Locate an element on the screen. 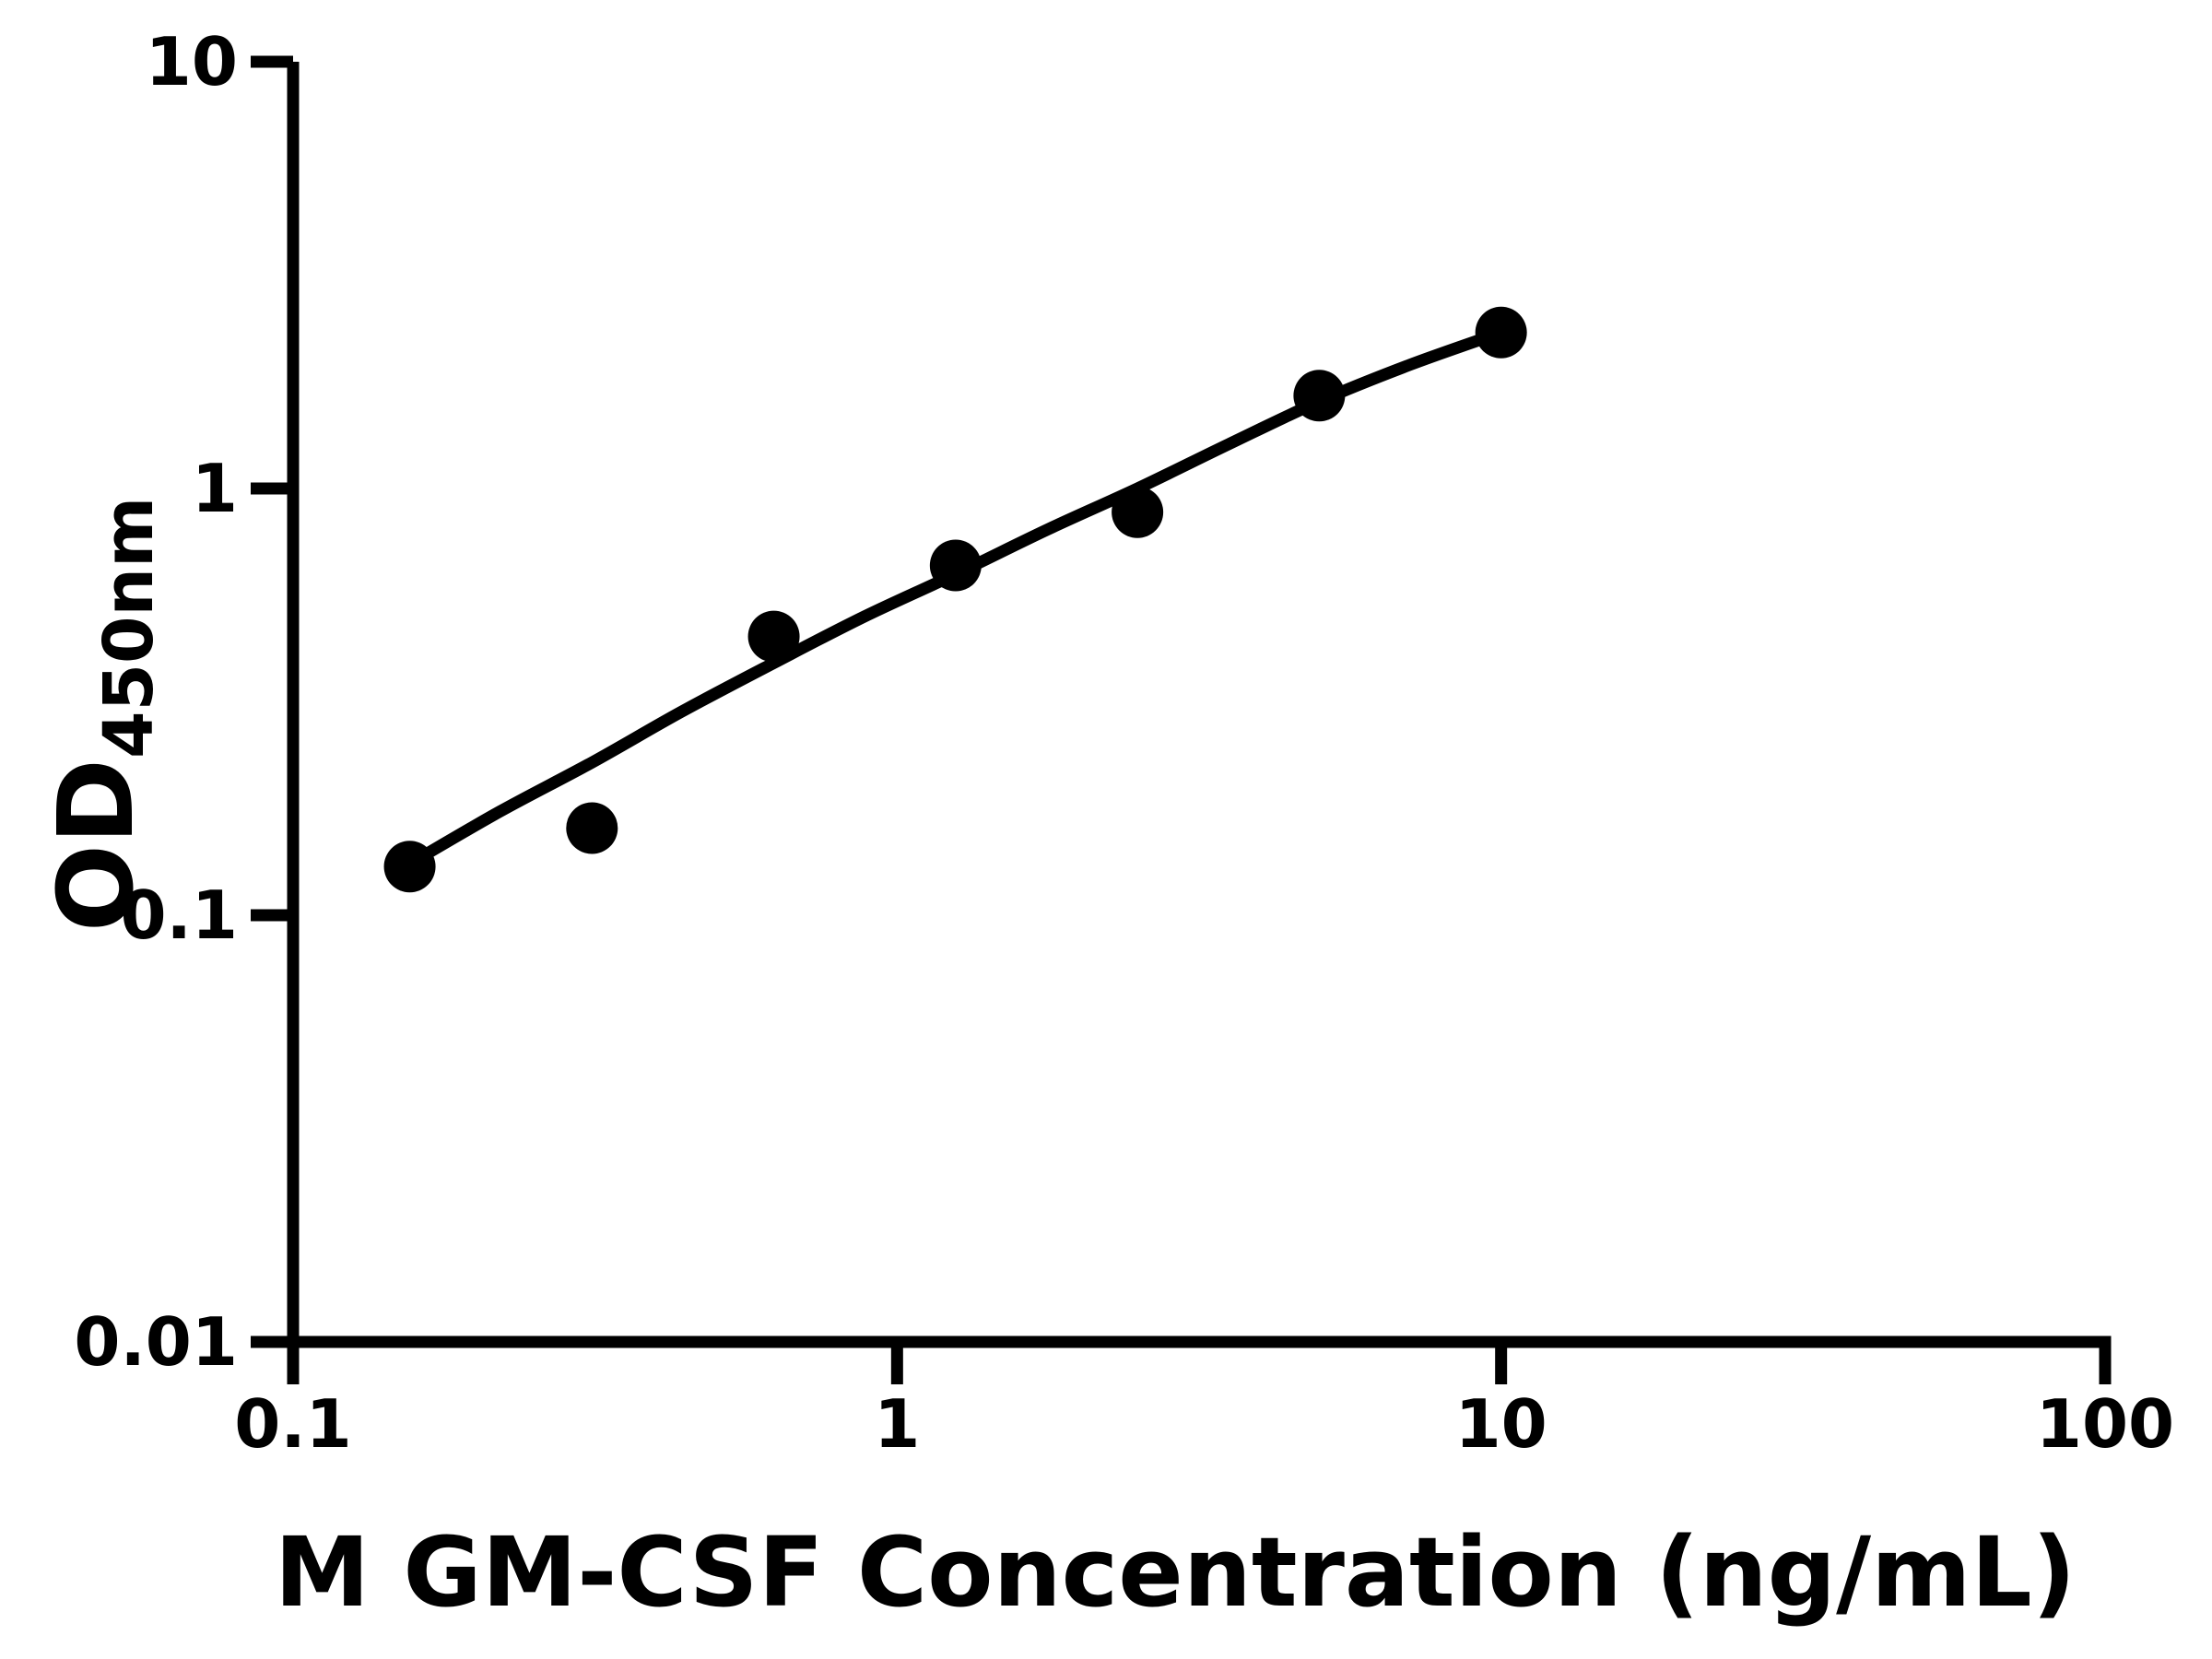  y-tick-label: 1 is located at coordinates (215, 488).